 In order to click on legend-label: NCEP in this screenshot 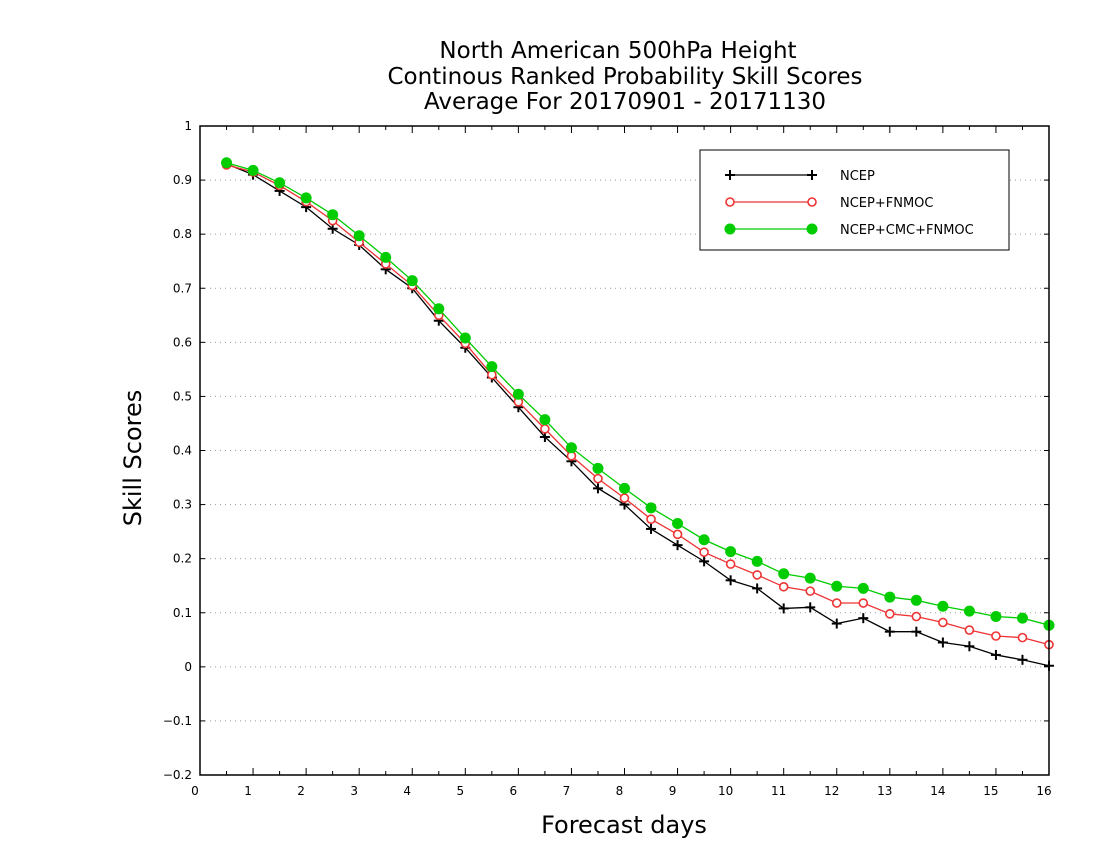, I will do `click(857, 176)`.